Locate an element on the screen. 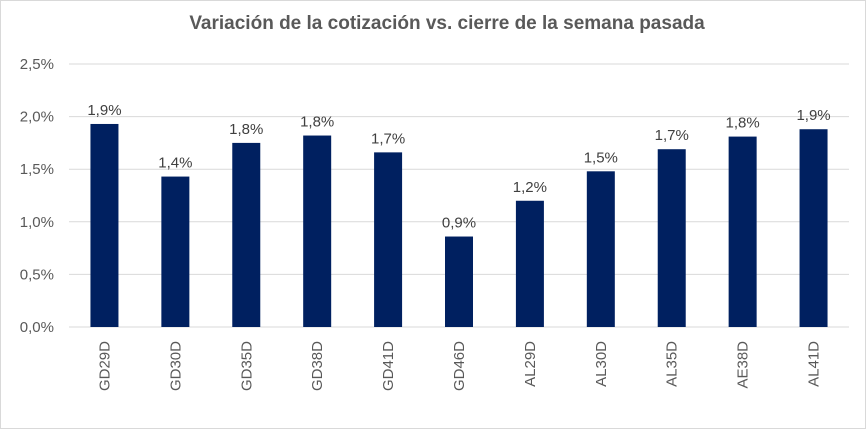  bar-gd38d is located at coordinates (317, 231).